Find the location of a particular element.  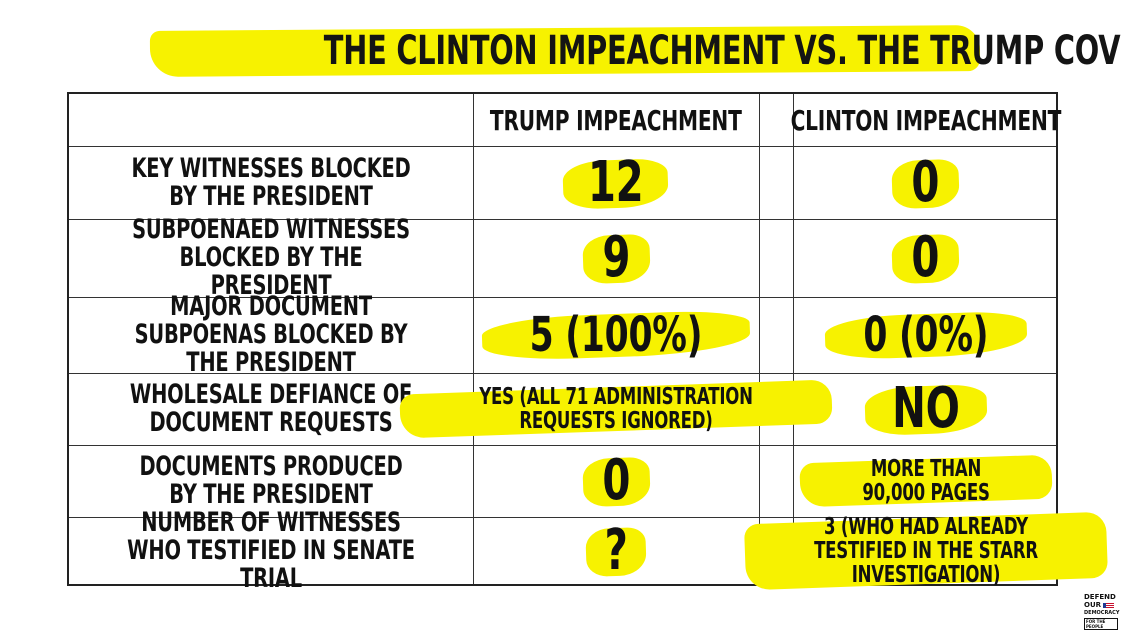

value-highlight: NO is located at coordinates (926, 409).